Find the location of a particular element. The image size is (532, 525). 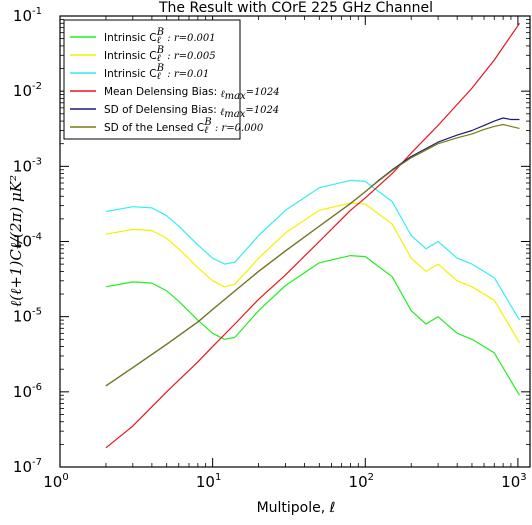

legend-label-intrinsic-c-b-r-0-01: Intrinsic CℓB : r=0.01 is located at coordinates (156, 72).